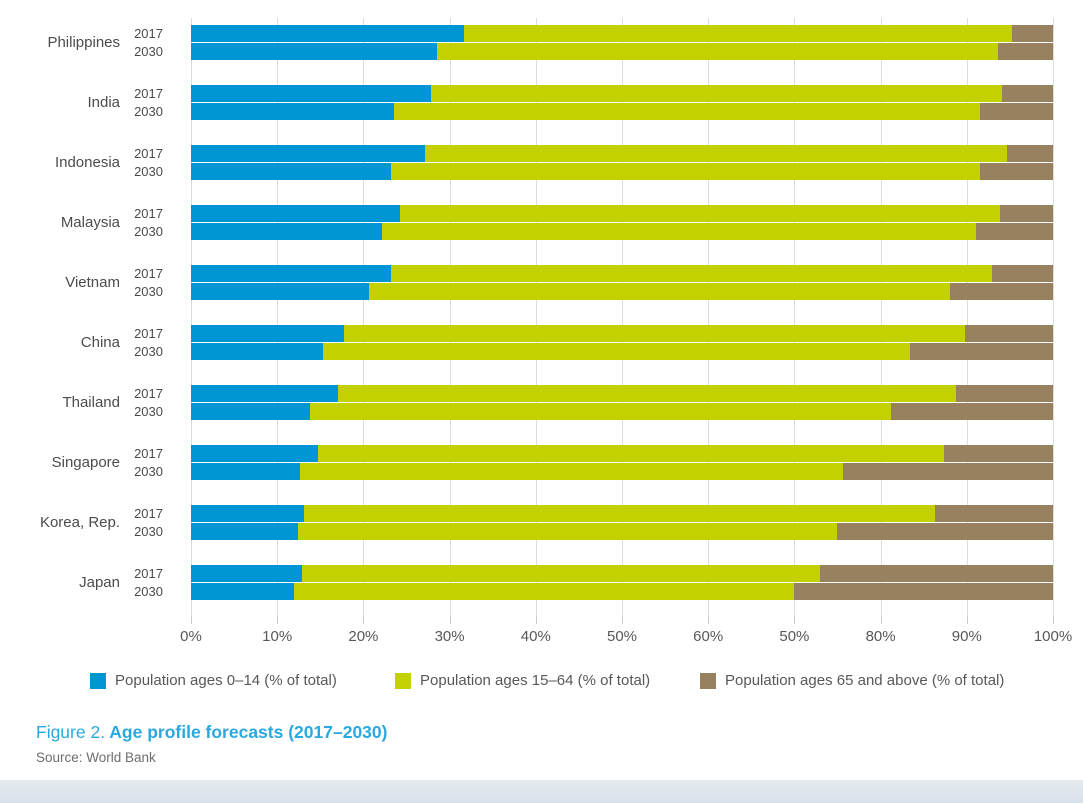 This screenshot has width=1083, height=803. I want to click on axis-tick-label: 100%, so click(1053, 636).